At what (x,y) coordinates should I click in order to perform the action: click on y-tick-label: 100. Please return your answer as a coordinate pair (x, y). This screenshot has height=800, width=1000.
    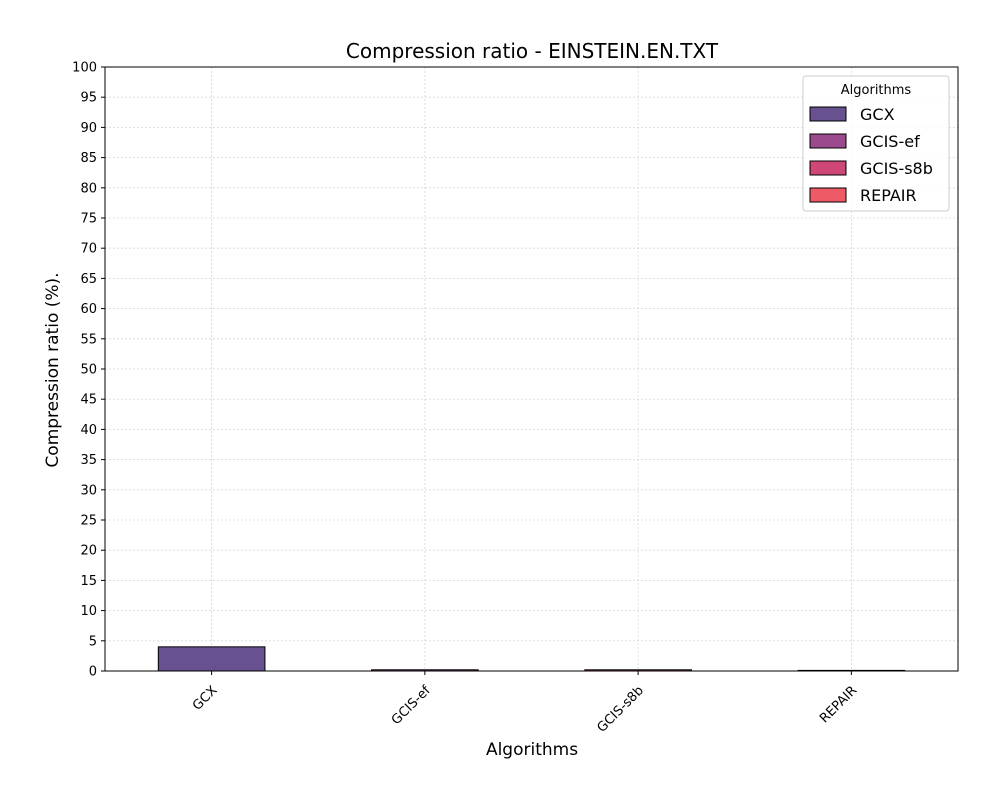
    Looking at the image, I should click on (84, 68).